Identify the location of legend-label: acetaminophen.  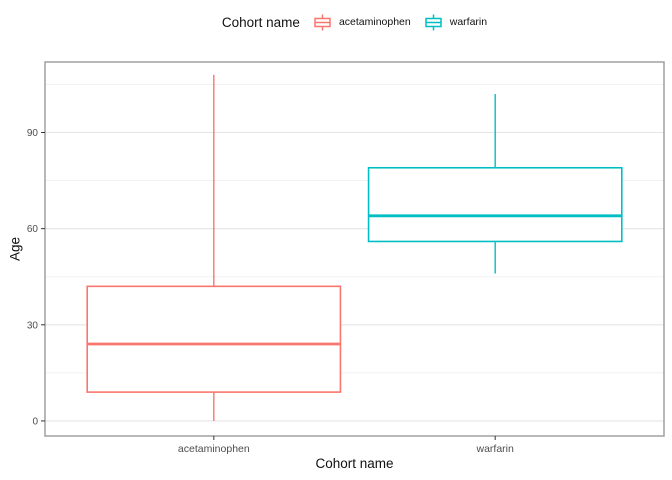
(374, 22).